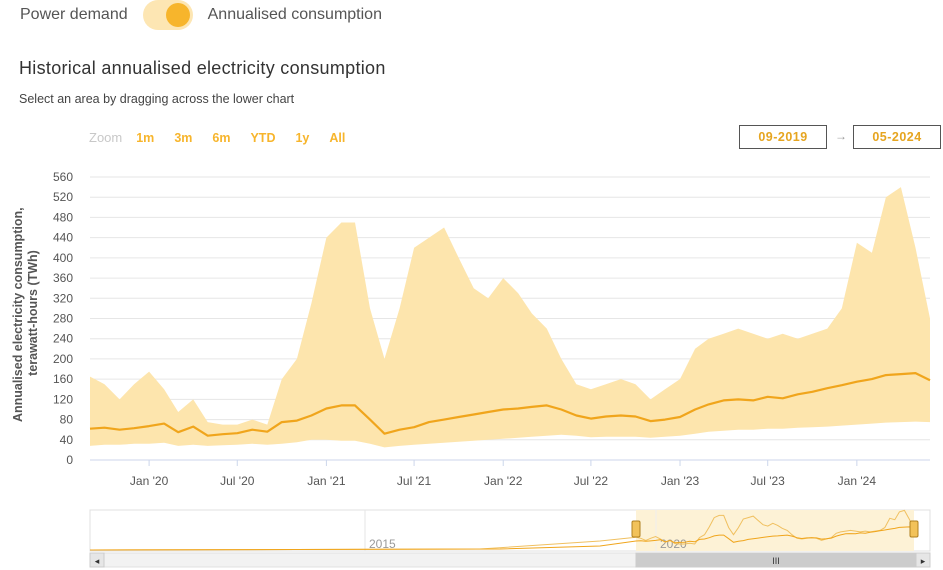 The width and height of the screenshot is (943, 570). I want to click on y-tick-label: 120, so click(63, 399).